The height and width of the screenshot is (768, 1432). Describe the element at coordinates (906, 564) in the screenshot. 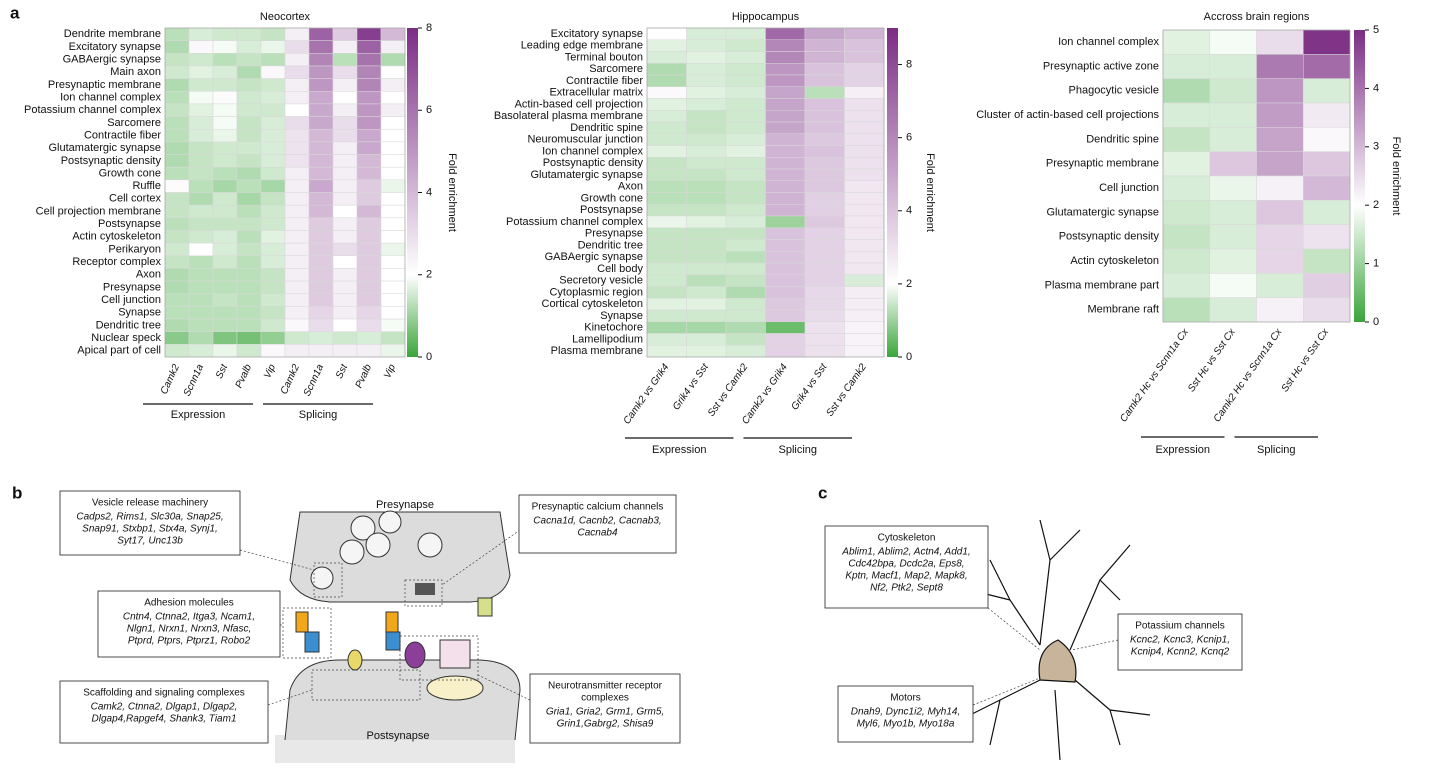

I see `gene-list: Cdc42bpa, Dcdc2a, Eps8,` at that location.